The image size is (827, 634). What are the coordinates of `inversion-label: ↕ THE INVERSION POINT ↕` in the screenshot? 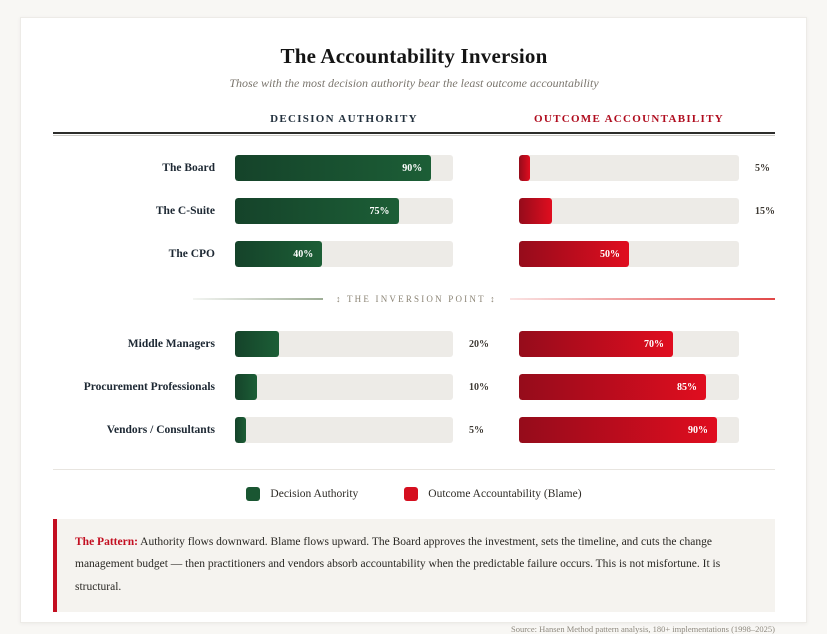 It's located at (416, 299).